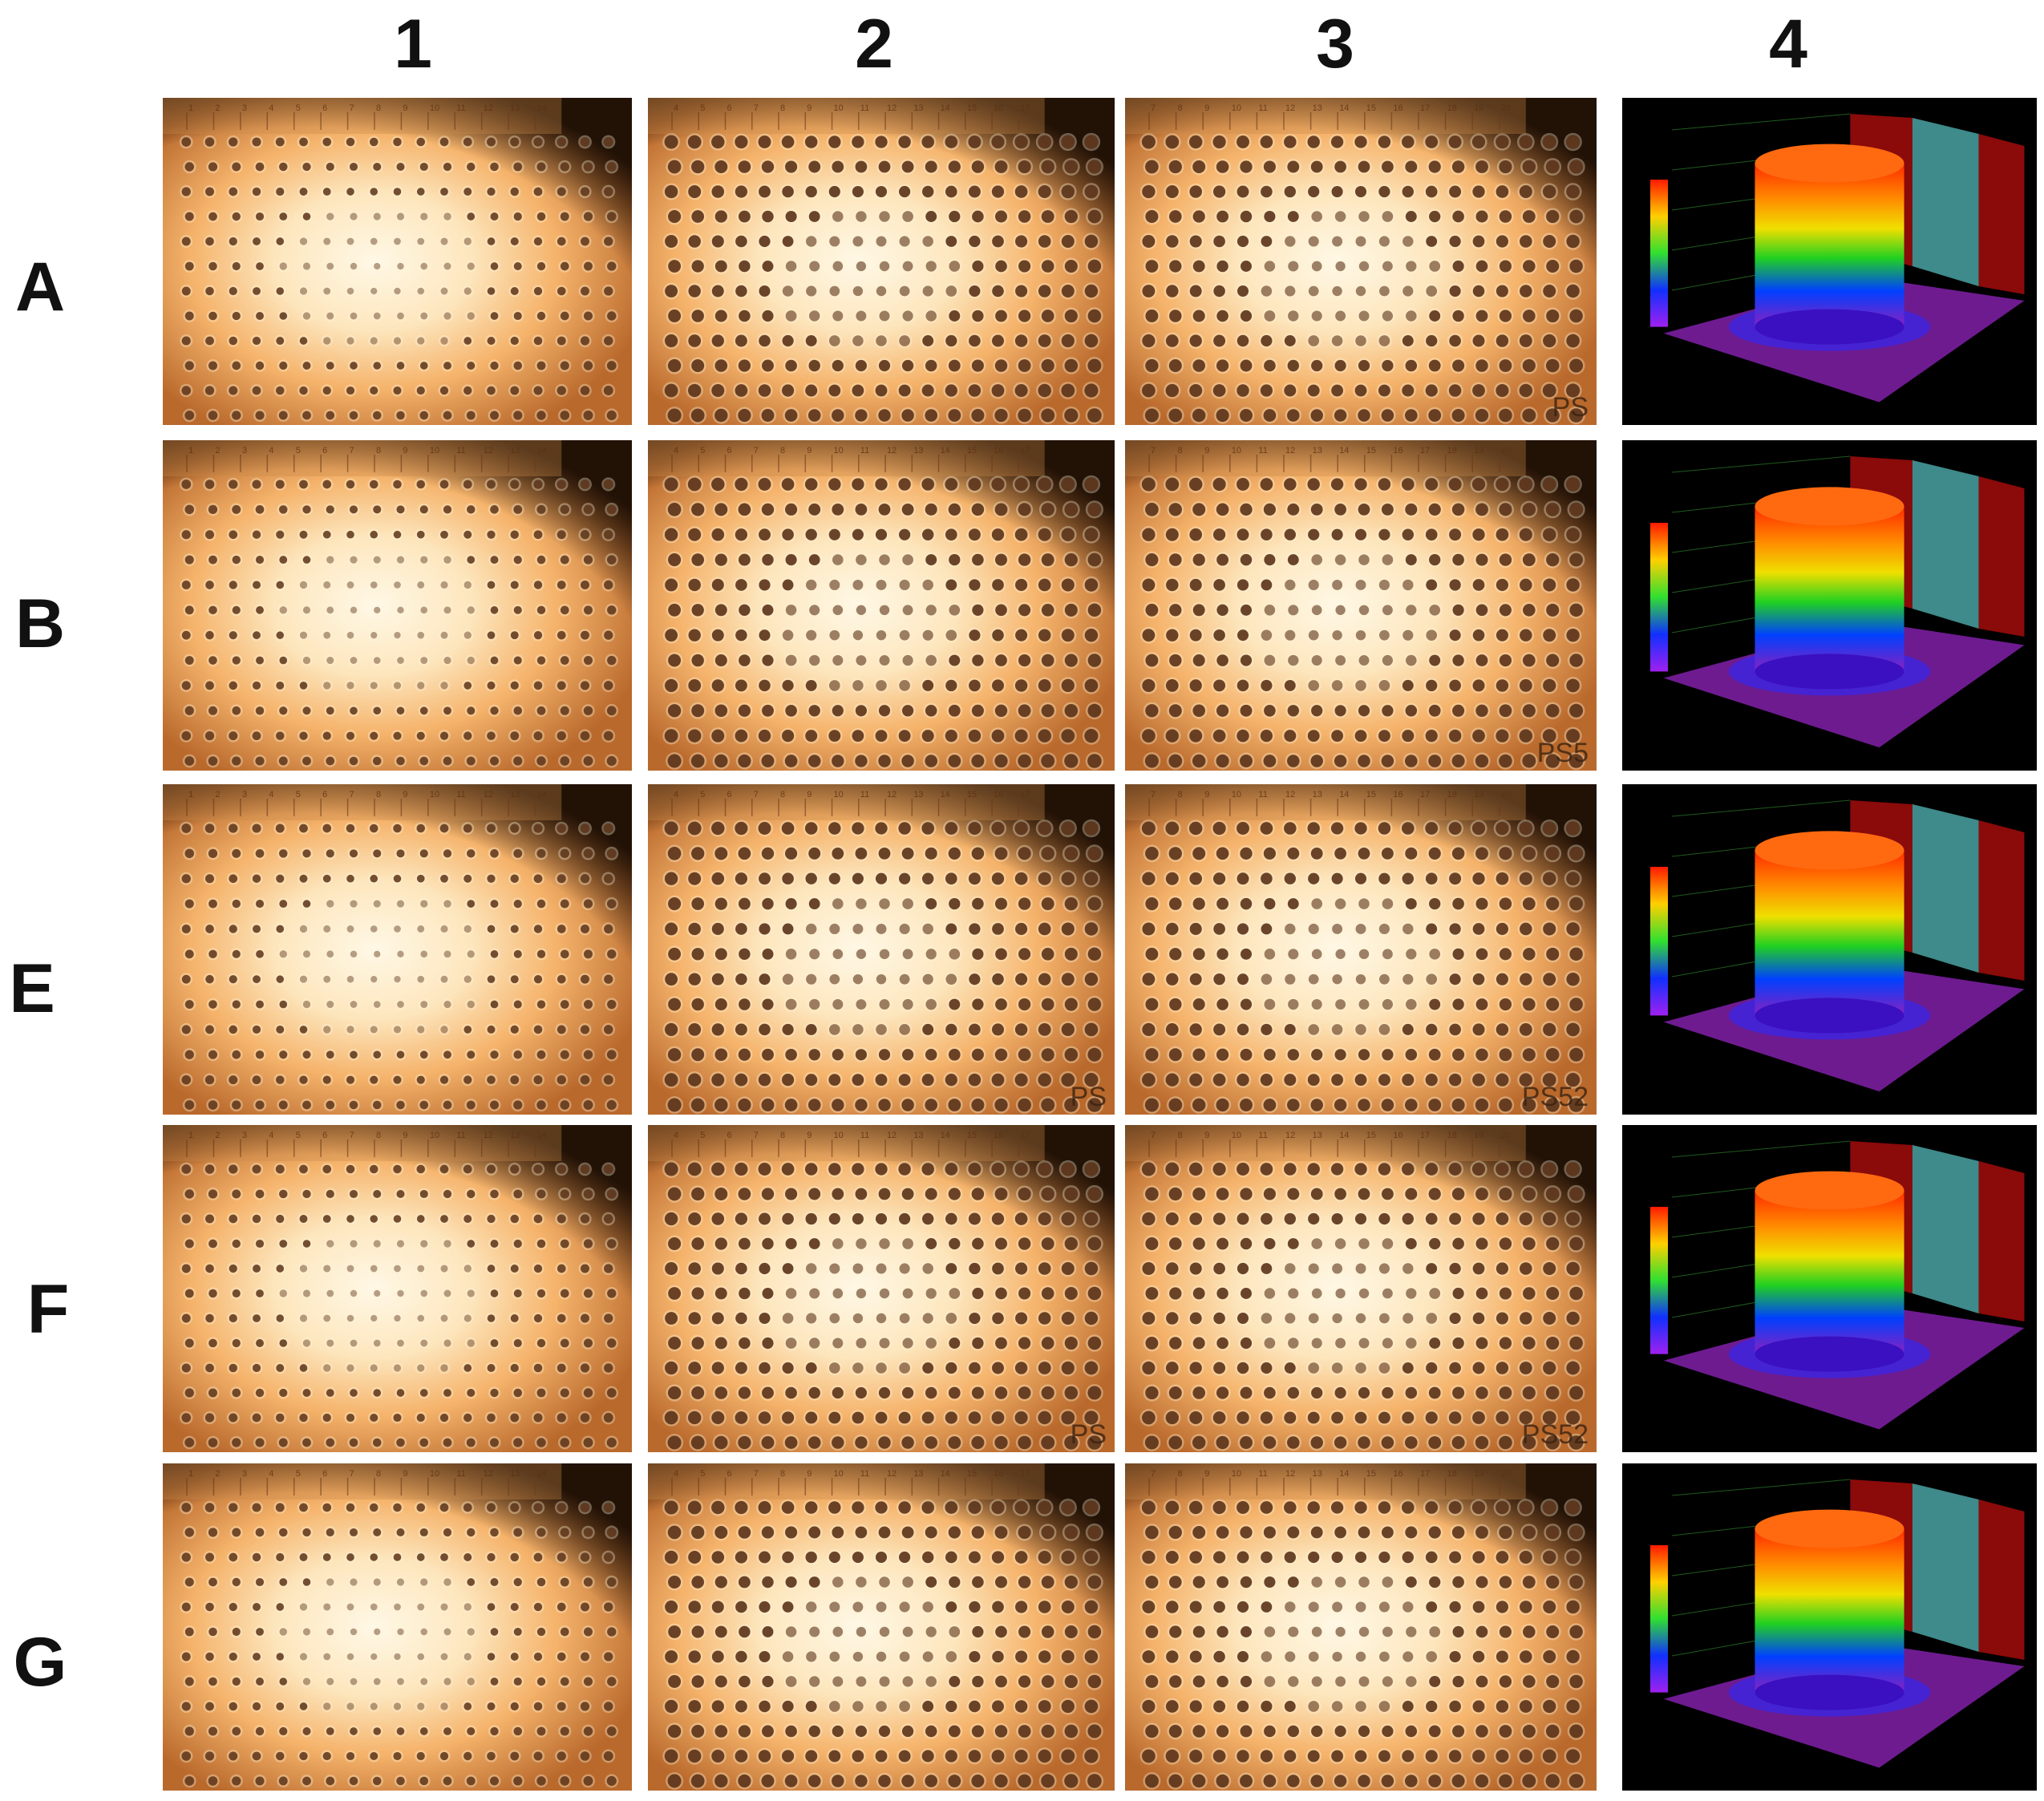 The height and width of the screenshot is (1801, 2044). Describe the element at coordinates (1361, 261) in the screenshot. I see `microscopy-photo-a3: 7 8 9 10 11 12 13 14 15 16 17 18 19 20 PS` at that location.